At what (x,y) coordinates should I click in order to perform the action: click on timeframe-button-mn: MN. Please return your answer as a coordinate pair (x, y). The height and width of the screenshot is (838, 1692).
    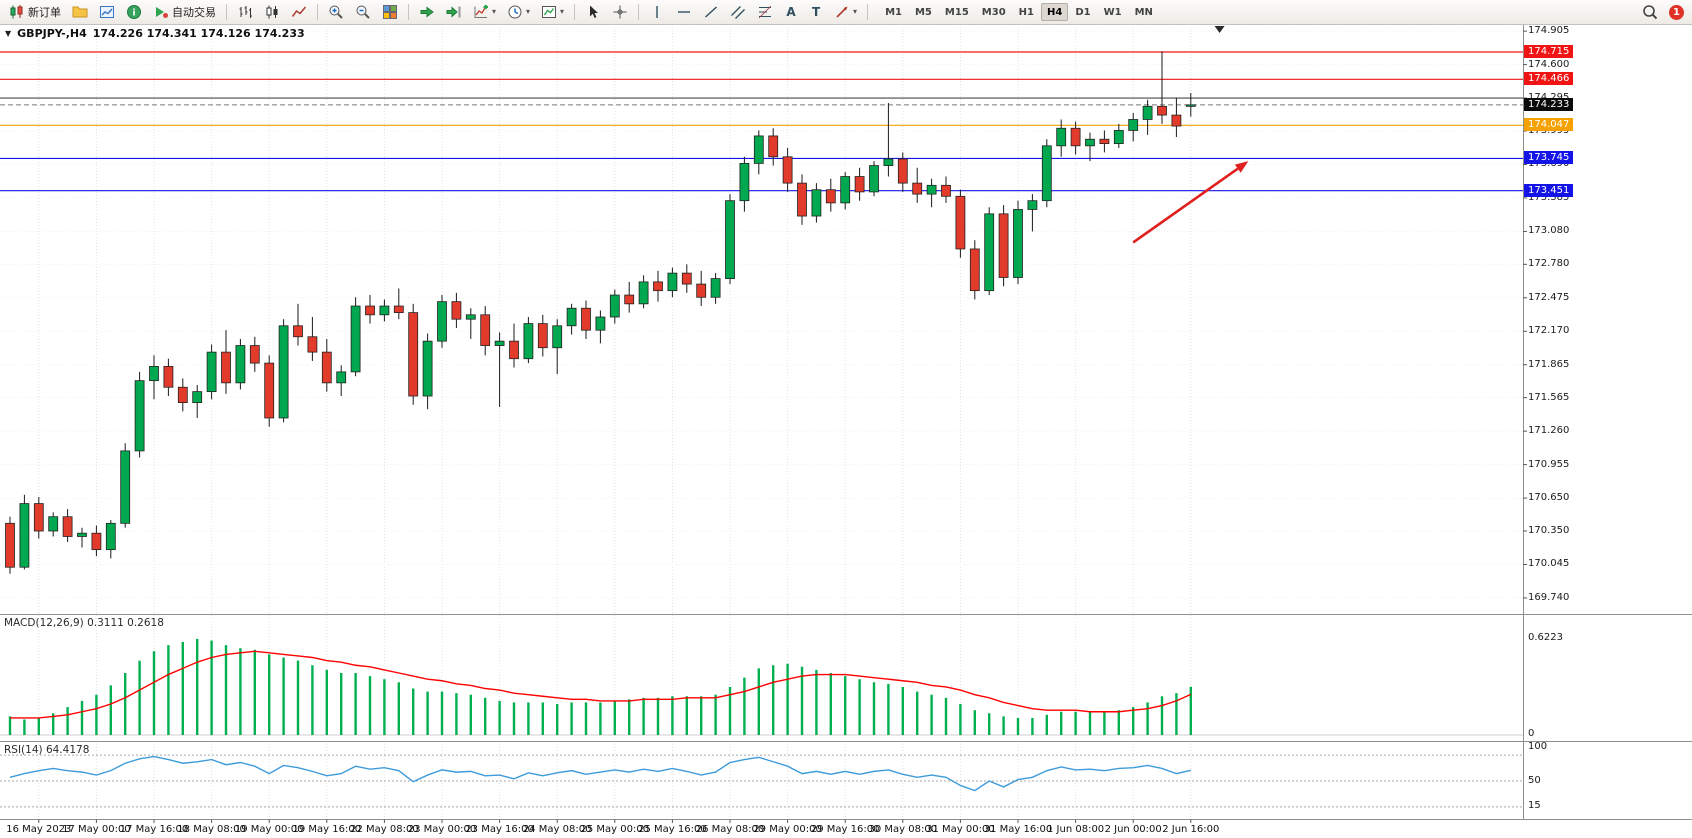
    Looking at the image, I should click on (1144, 12).